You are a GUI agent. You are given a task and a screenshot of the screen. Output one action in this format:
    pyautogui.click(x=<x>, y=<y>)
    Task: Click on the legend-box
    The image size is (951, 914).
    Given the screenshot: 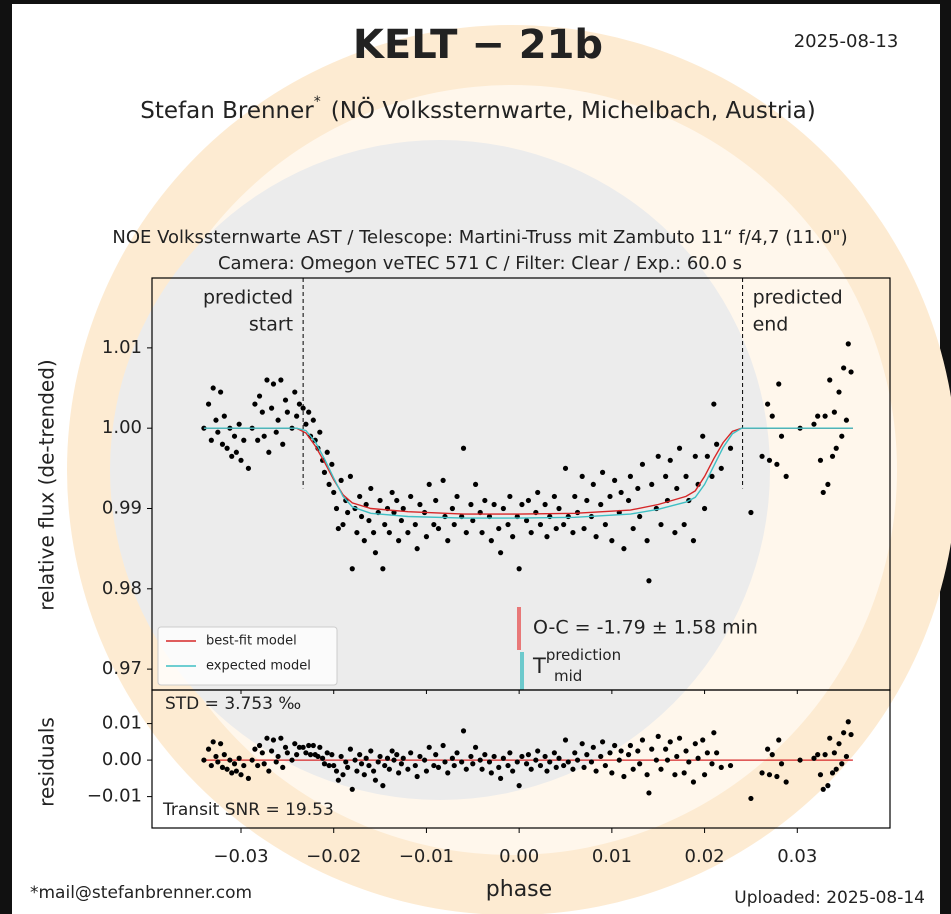 What is the action you would take?
    pyautogui.click(x=247, y=656)
    